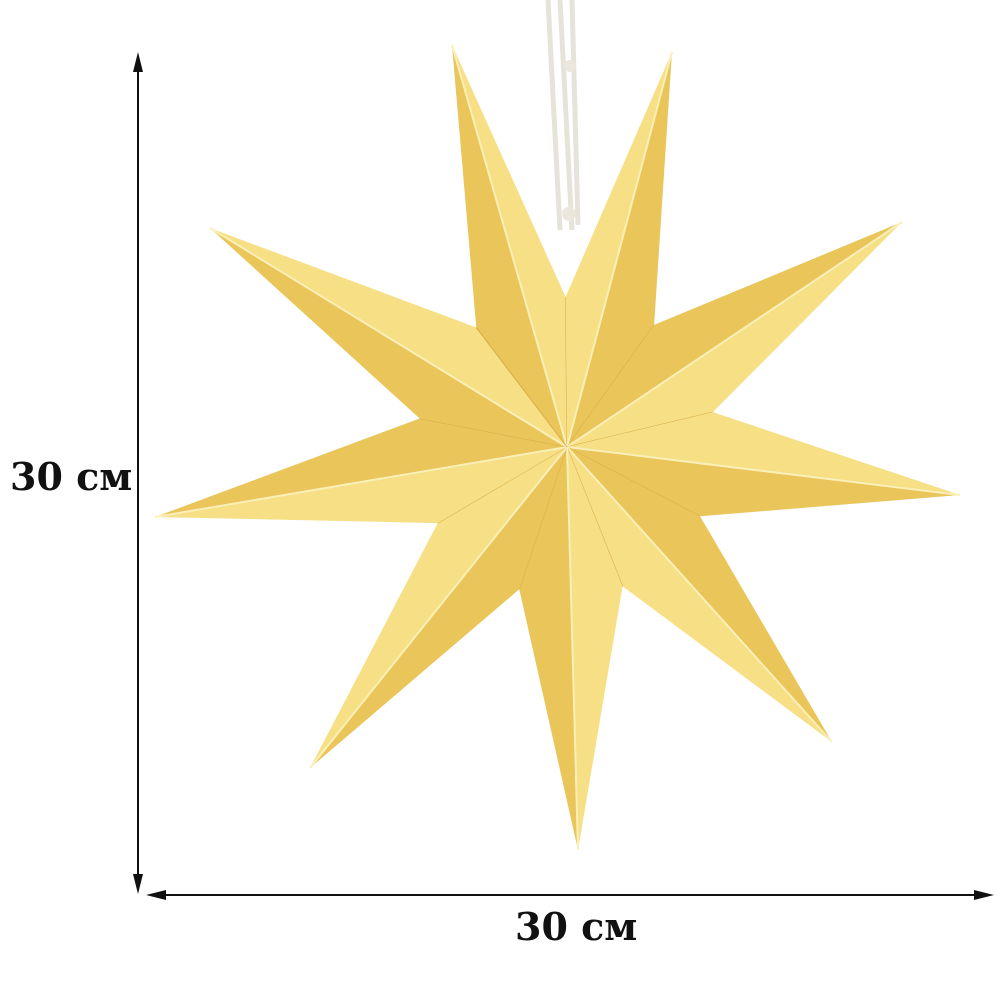  Describe the element at coordinates (521, 387) in the screenshot. I see `star-valley-fold` at that location.